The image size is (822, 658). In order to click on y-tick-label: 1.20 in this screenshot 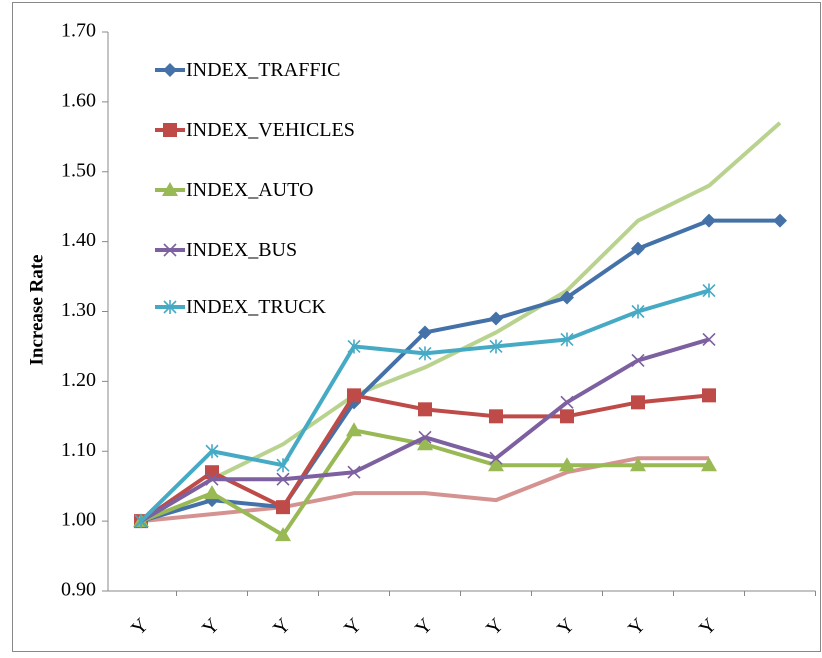, I will do `click(78, 380)`.